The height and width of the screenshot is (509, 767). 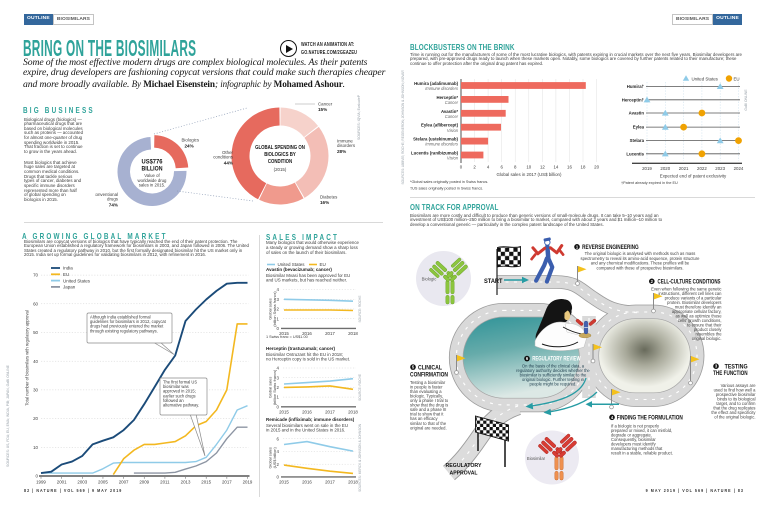 I want to click on svg-text: Other, so click(x=228, y=152).